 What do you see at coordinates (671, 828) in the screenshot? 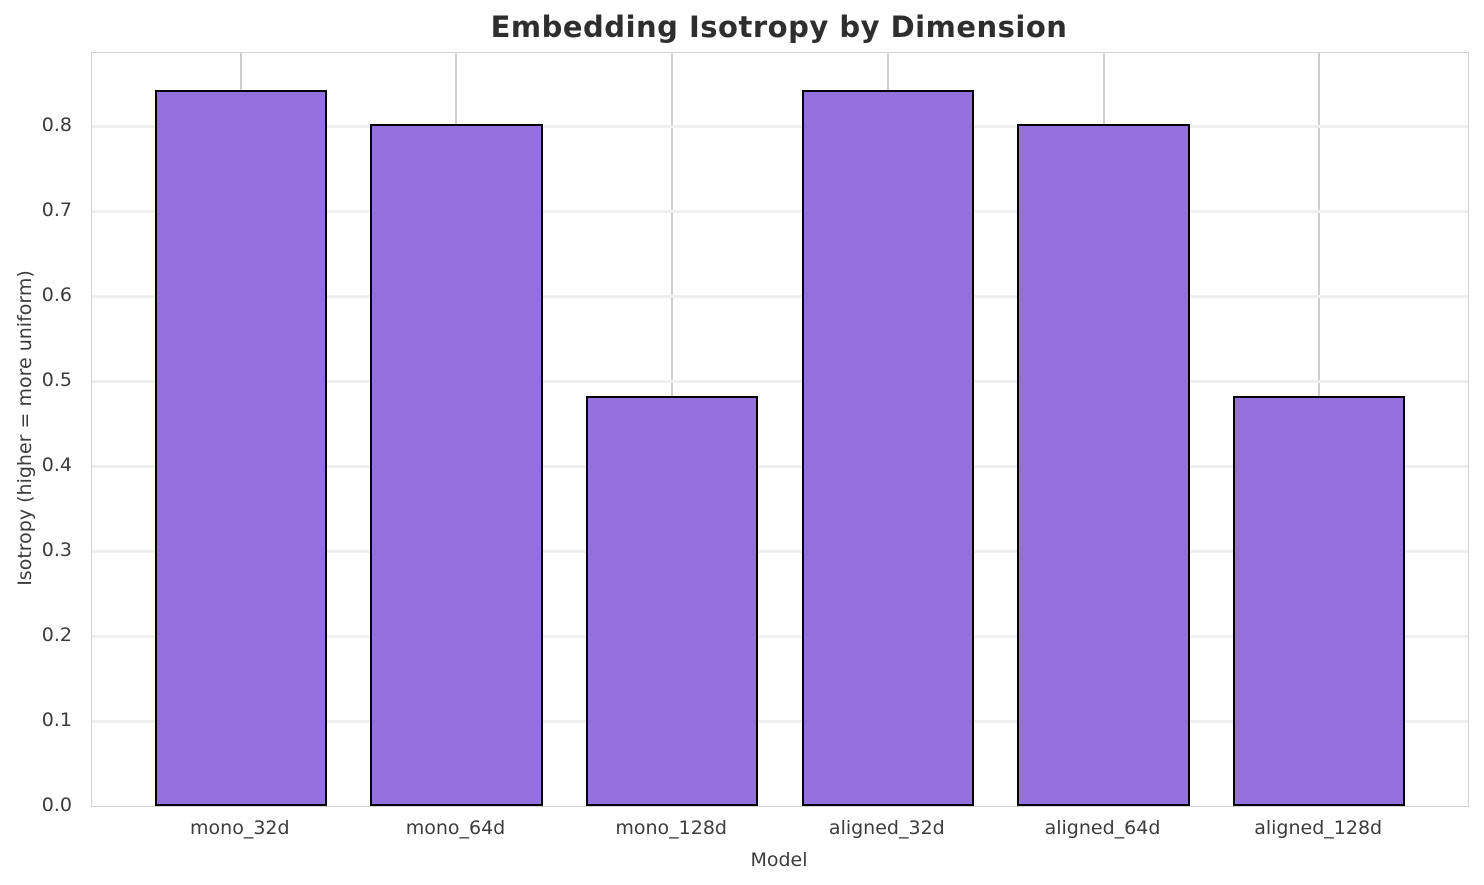
I see `x-tick-label: mono_128d` at bounding box center [671, 828].